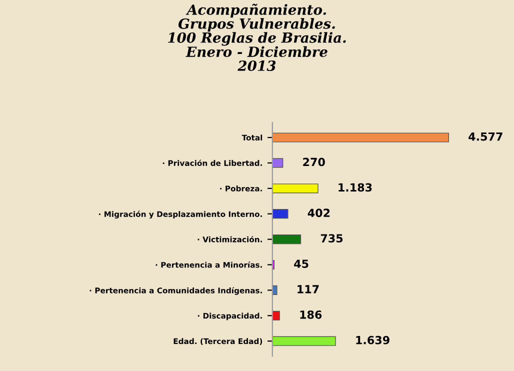 The width and height of the screenshot is (514, 371). Describe the element at coordinates (331, 238) in the screenshot. I see `data-label: 735` at that location.